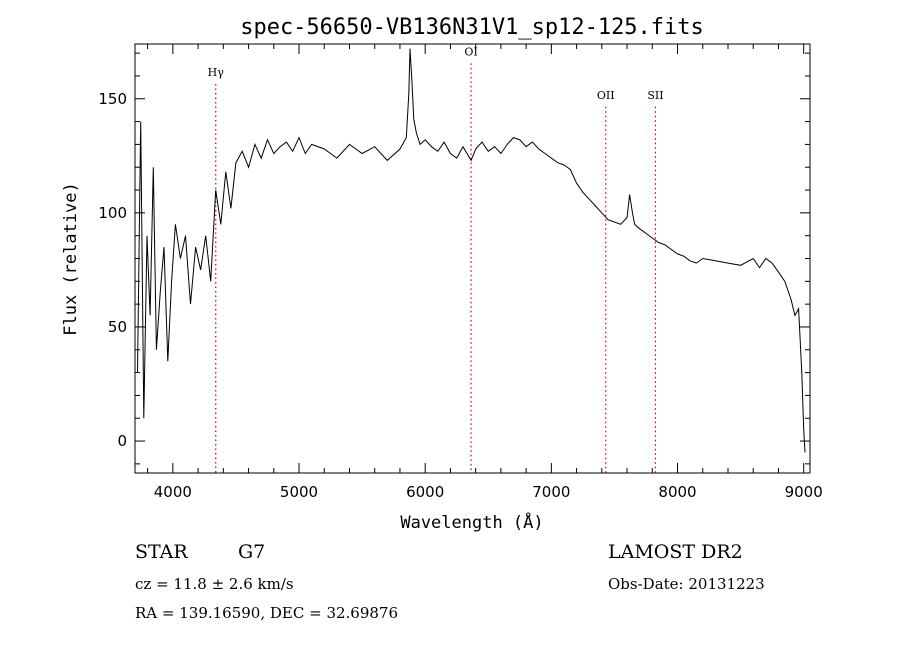 Image resolution: width=900 pixels, height=650 pixels. Describe the element at coordinates (470, 51) in the screenshot. I see `line-marker-label: OI` at that location.